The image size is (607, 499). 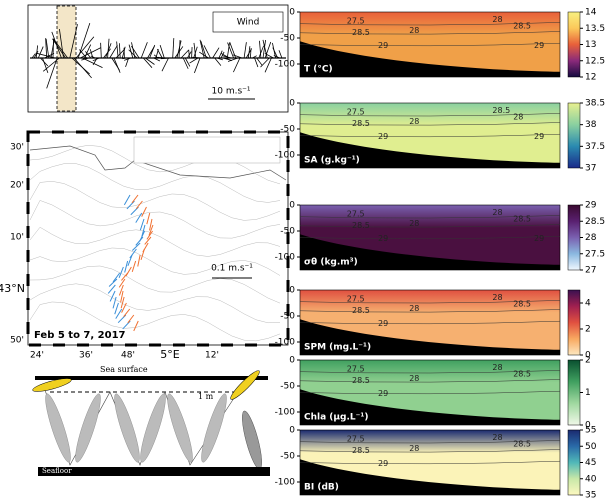 What do you see at coordinates (58, 428) in the screenshot?
I see `glider-ghost` at bounding box center [58, 428].